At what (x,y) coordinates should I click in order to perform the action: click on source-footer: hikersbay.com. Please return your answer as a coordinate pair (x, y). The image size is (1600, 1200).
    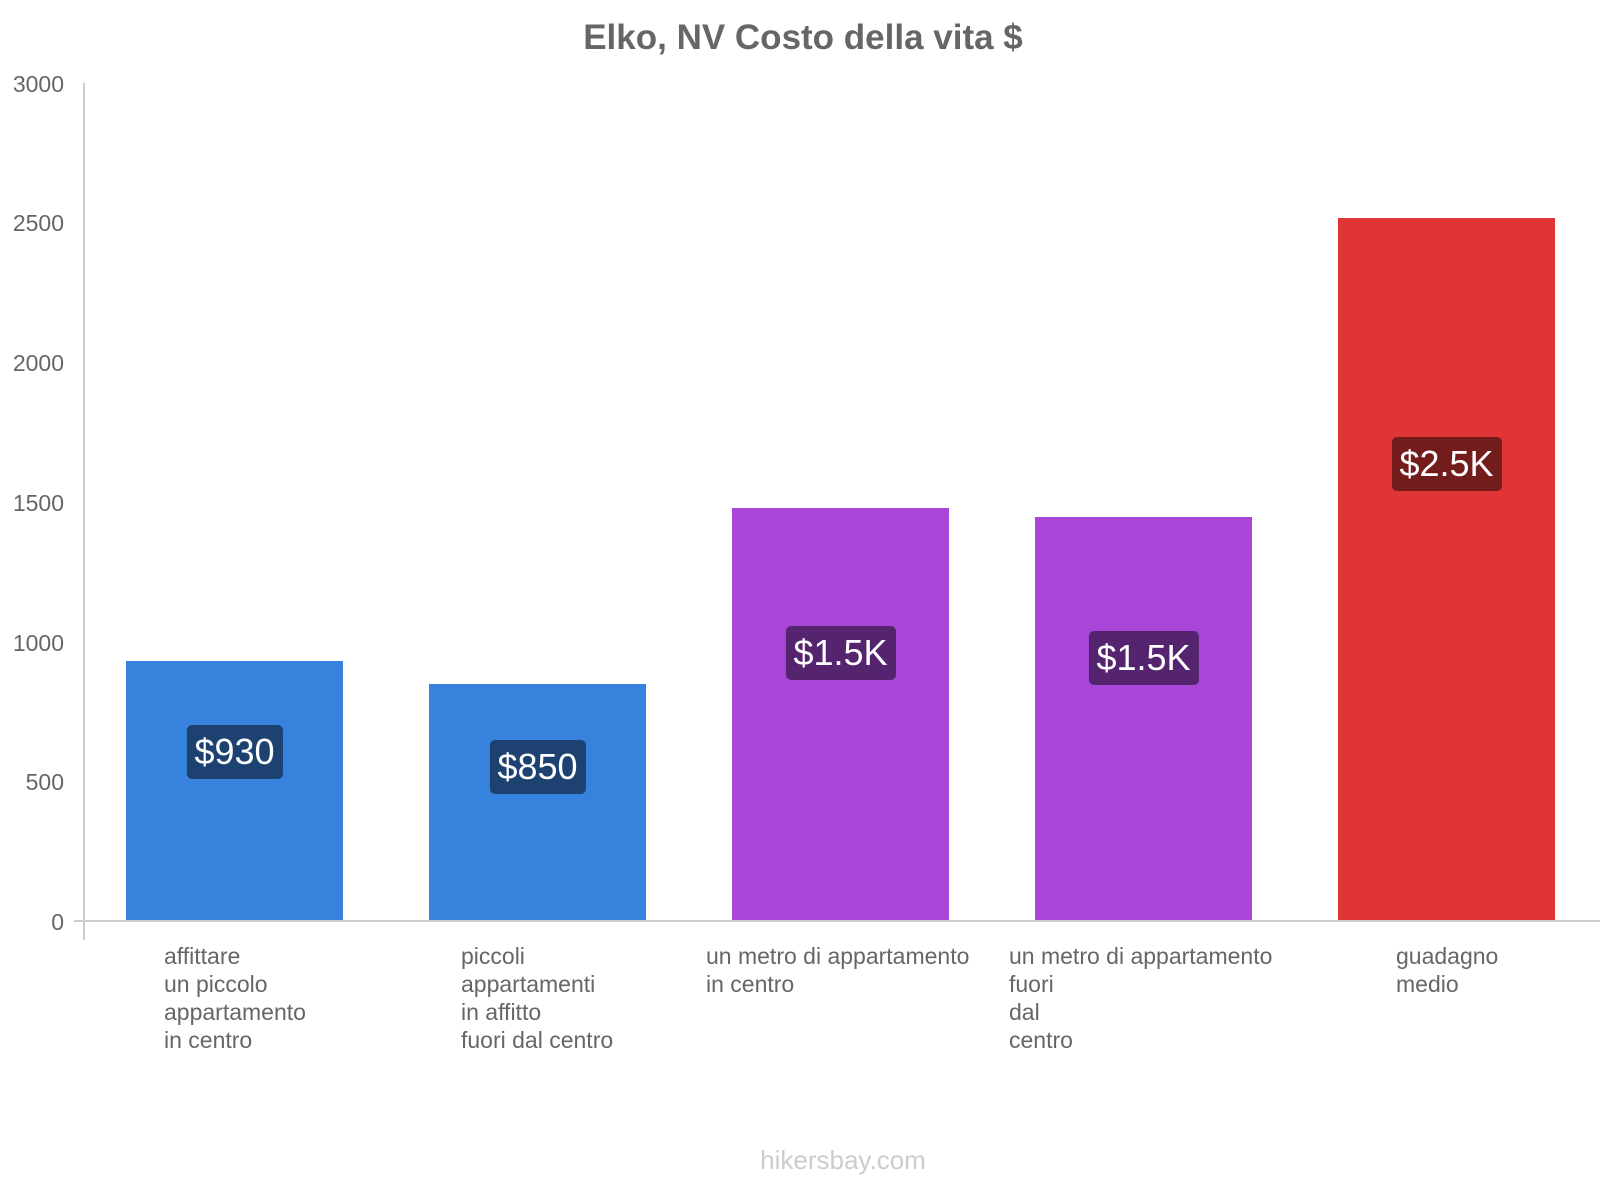
    Looking at the image, I should click on (843, 1160).